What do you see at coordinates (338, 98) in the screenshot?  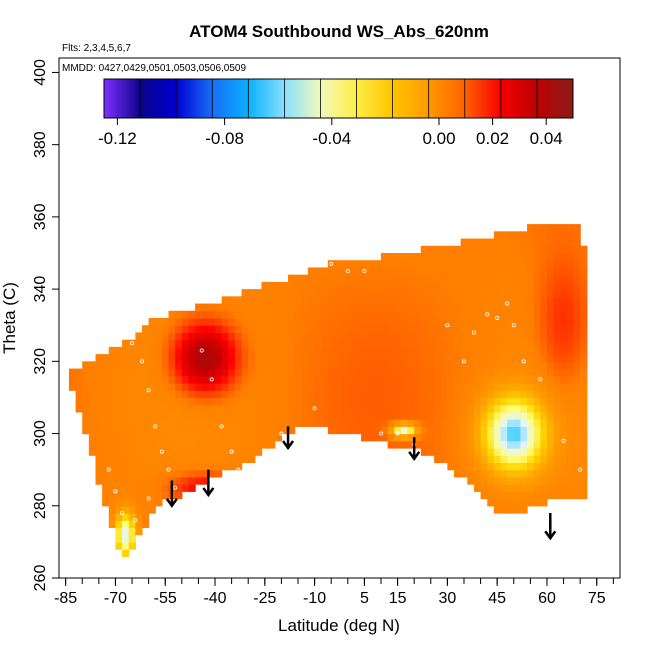 I see `colorbar-frame` at bounding box center [338, 98].